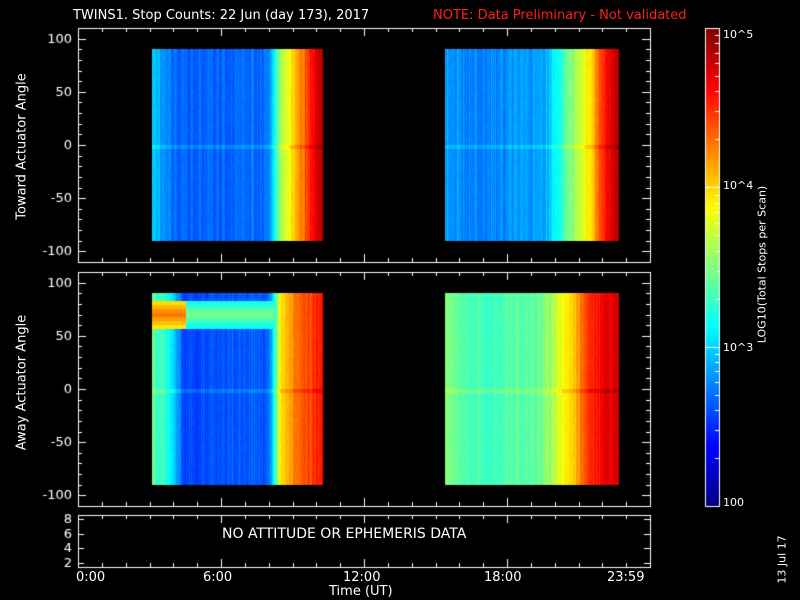 This screenshot has width=800, height=600. Describe the element at coordinates (362, 577) in the screenshot. I see `x-tick-2: 12:00` at that location.